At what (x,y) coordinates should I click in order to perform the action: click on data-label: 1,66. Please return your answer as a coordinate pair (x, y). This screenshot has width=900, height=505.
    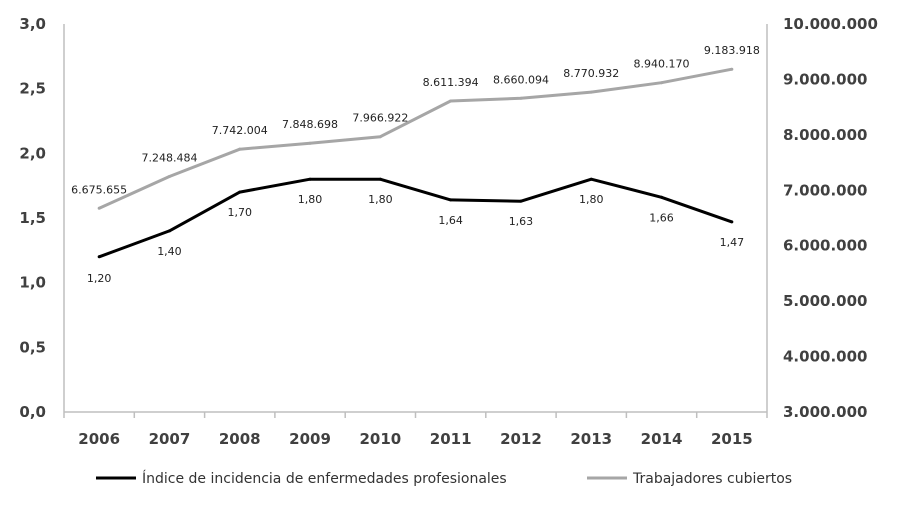
    Looking at the image, I should click on (661, 217).